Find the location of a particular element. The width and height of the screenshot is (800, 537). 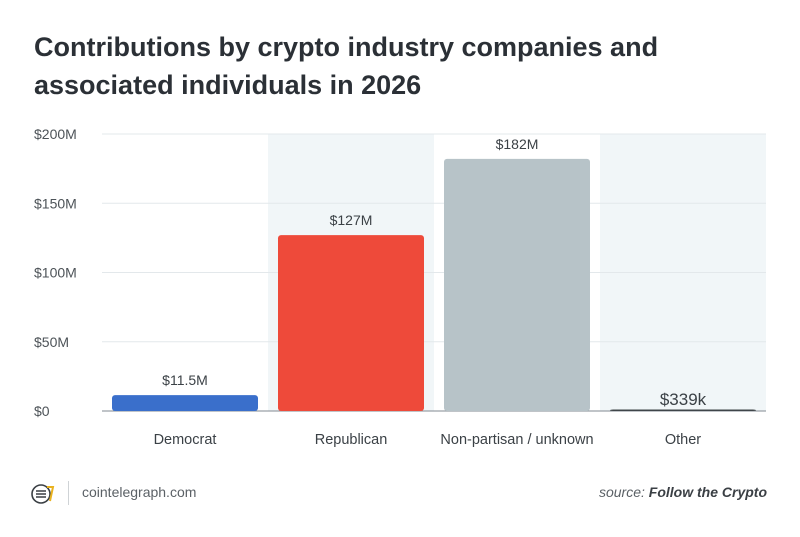

value-label: $339k is located at coordinates (683, 399).